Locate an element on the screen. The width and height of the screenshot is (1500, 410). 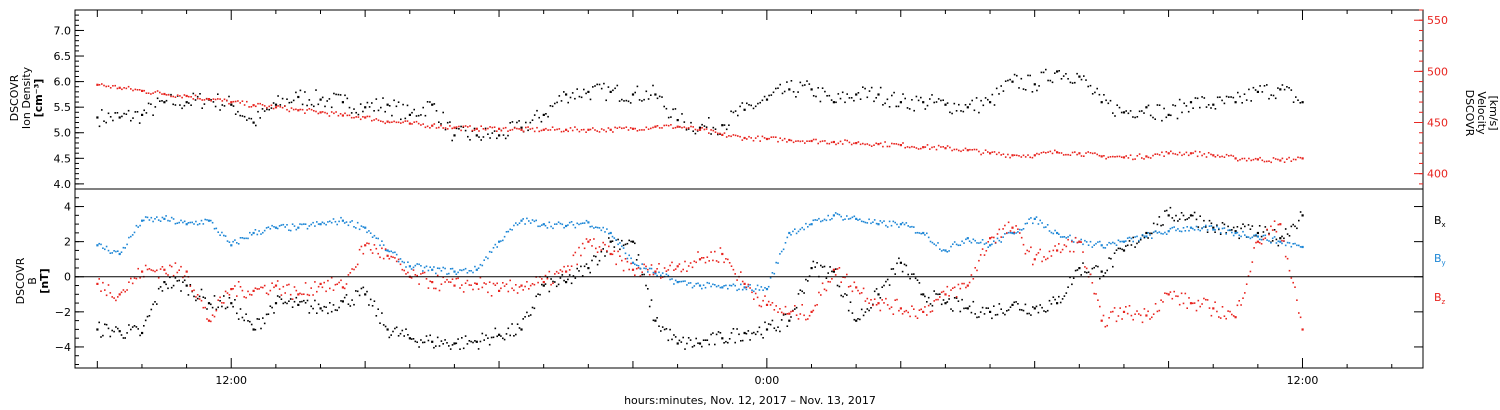
bx-point is located at coordinates (209, 303).